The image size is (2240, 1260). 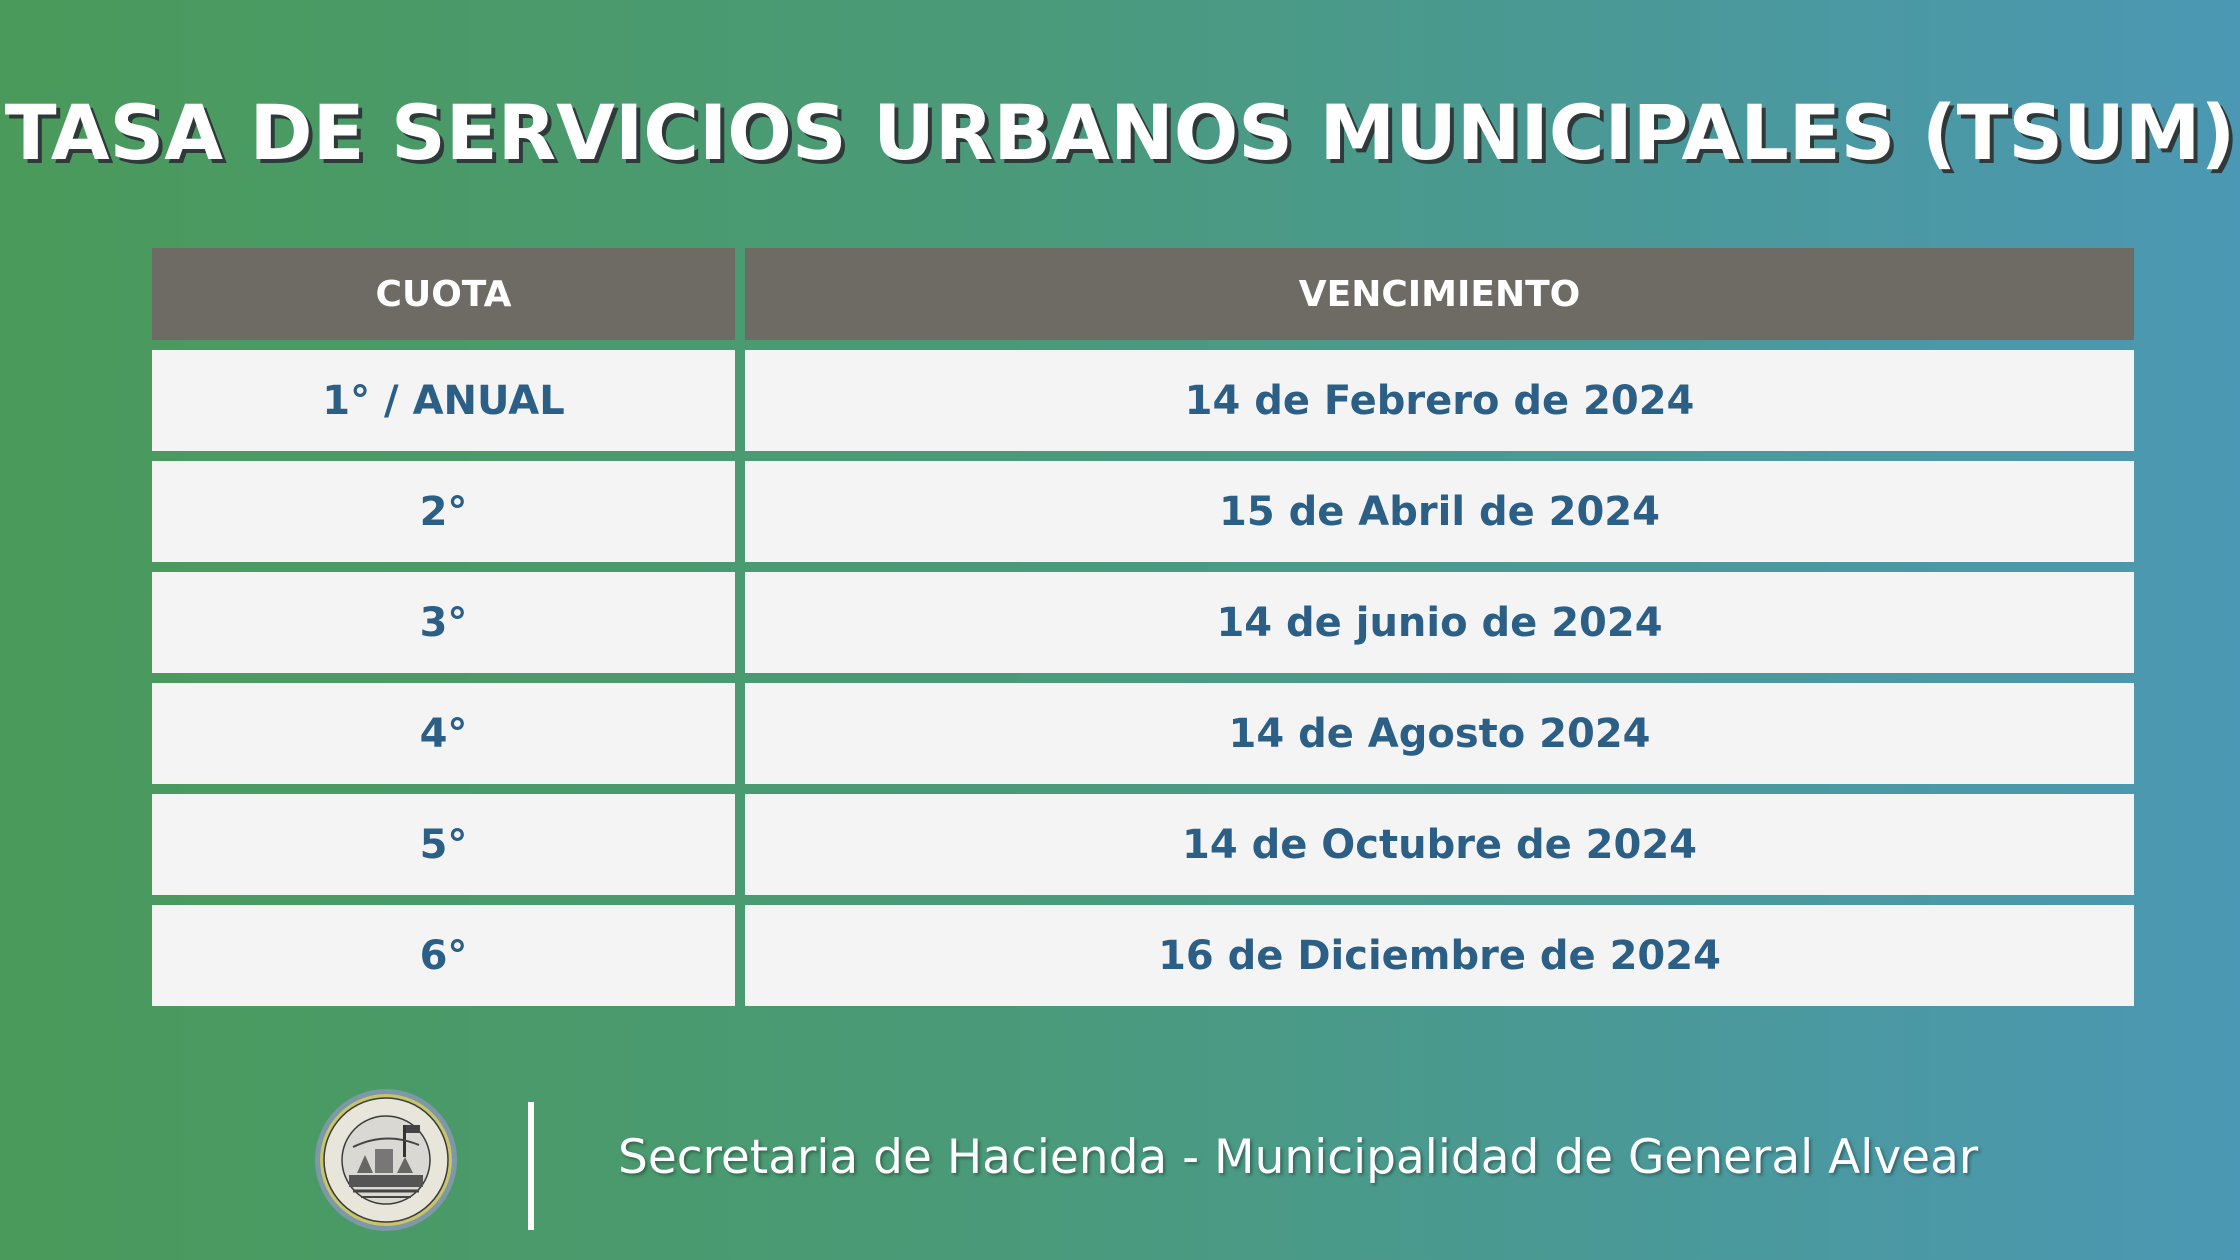 I want to click on table-header-row: CUOTA VENCIMIENTO, so click(x=1143, y=294).